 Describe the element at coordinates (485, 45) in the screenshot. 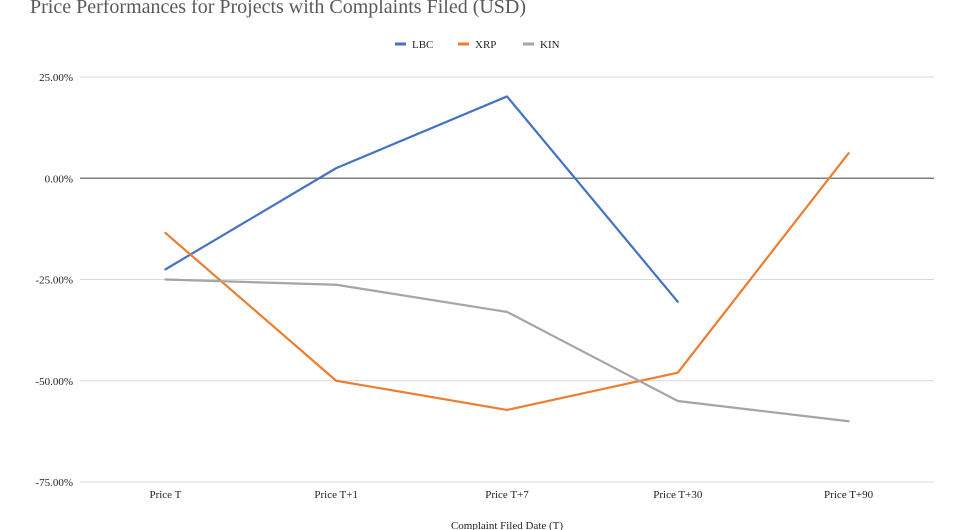

I see `legend-label-xrp: XRP` at that location.